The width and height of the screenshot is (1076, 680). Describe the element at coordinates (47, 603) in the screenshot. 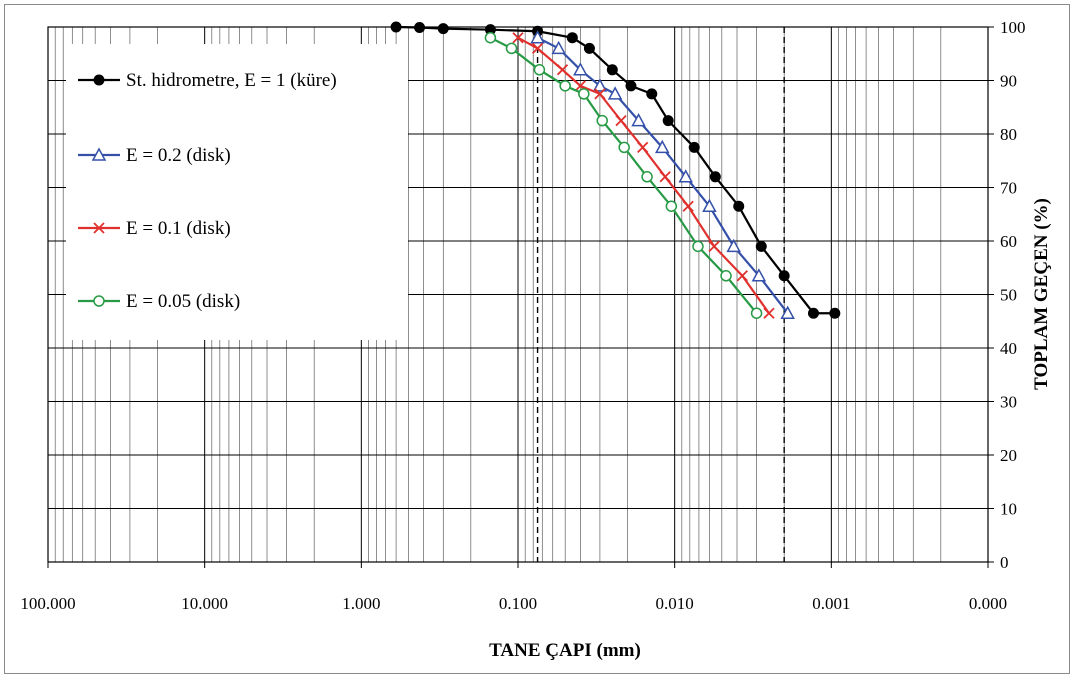

I see `x-tick-label: 100.000` at that location.